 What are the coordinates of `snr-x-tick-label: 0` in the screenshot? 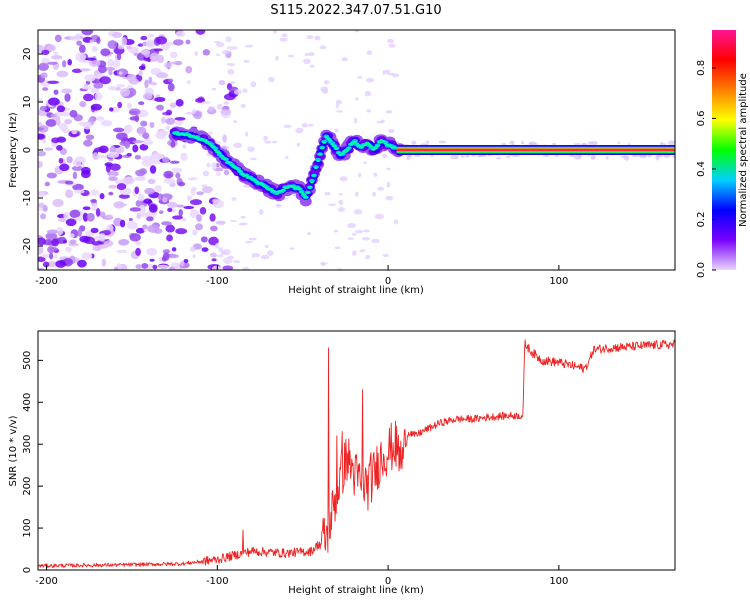 It's located at (388, 581).